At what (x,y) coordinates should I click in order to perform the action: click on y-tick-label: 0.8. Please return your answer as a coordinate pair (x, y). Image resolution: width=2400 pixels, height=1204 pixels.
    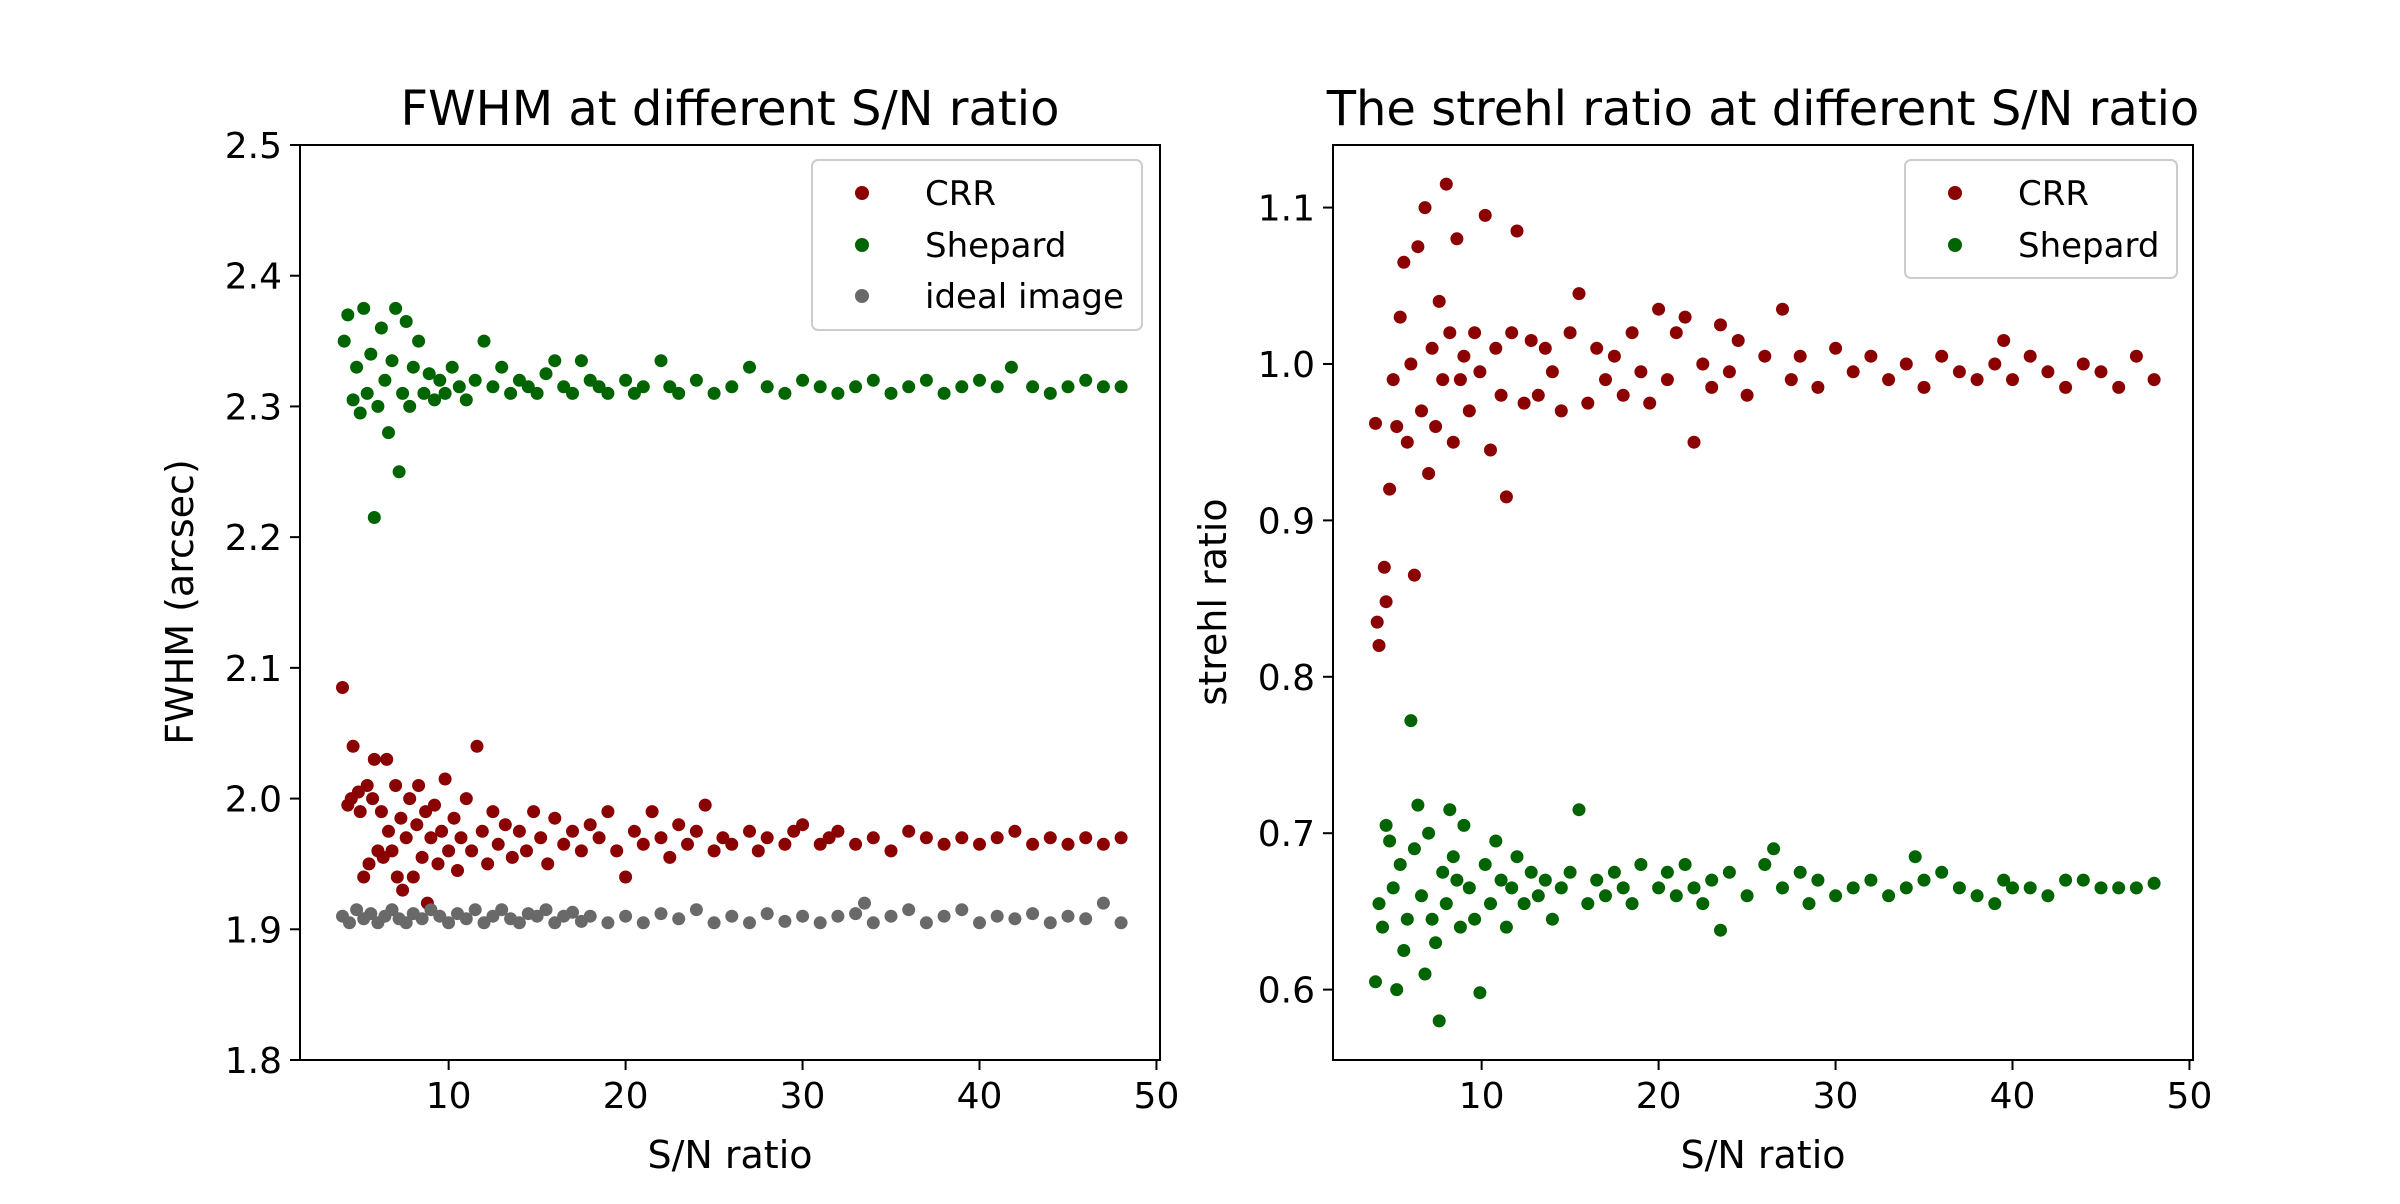
    Looking at the image, I should click on (1286, 678).